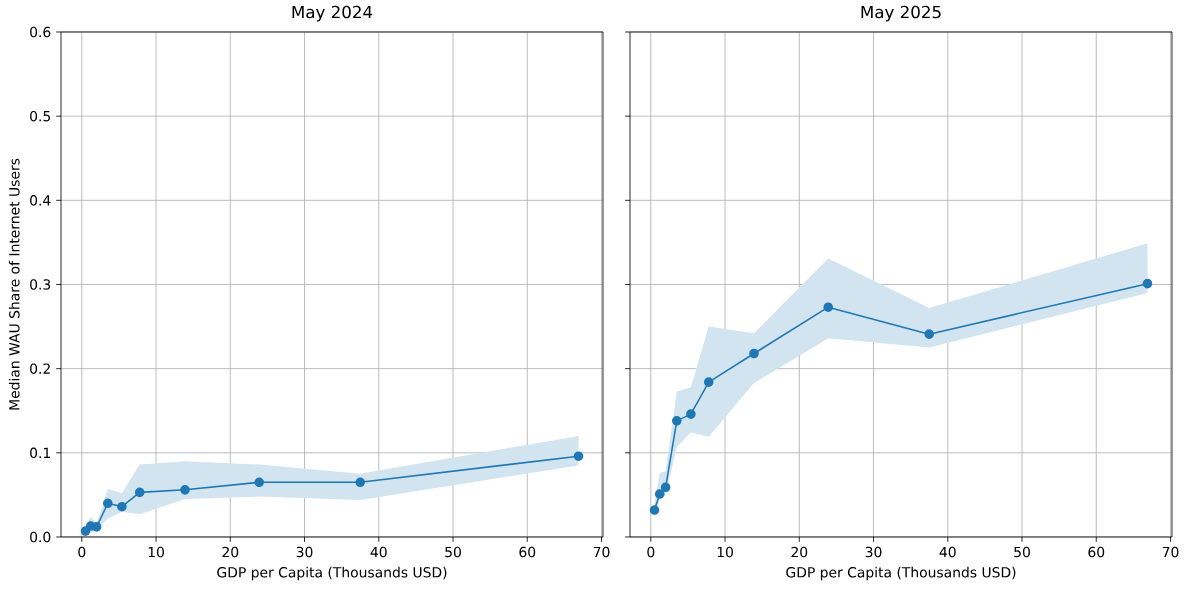 The width and height of the screenshot is (1189, 590). What do you see at coordinates (40, 200) in the screenshot?
I see `y-tick-label: 0.4` at bounding box center [40, 200].